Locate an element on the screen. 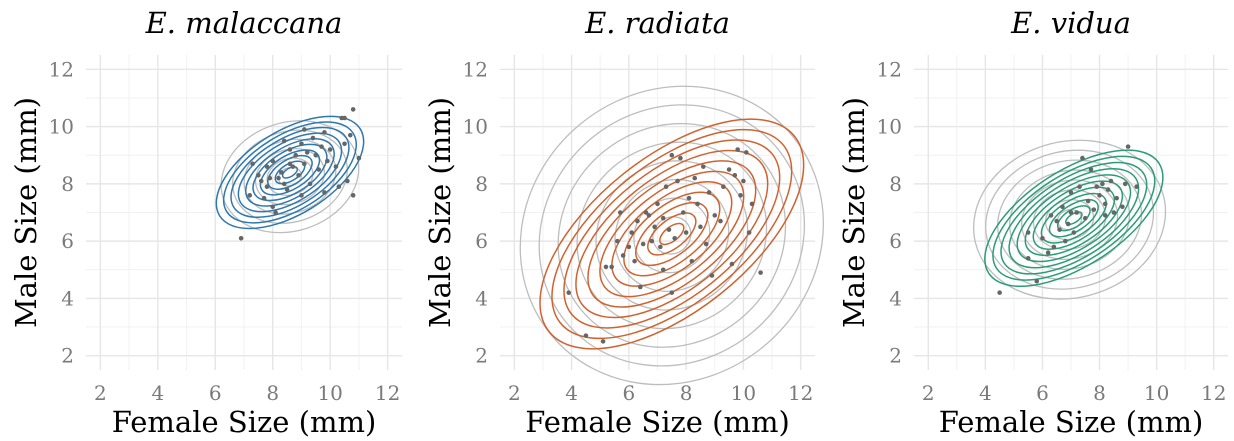  y-tick-label: 2 is located at coordinates (481, 356).